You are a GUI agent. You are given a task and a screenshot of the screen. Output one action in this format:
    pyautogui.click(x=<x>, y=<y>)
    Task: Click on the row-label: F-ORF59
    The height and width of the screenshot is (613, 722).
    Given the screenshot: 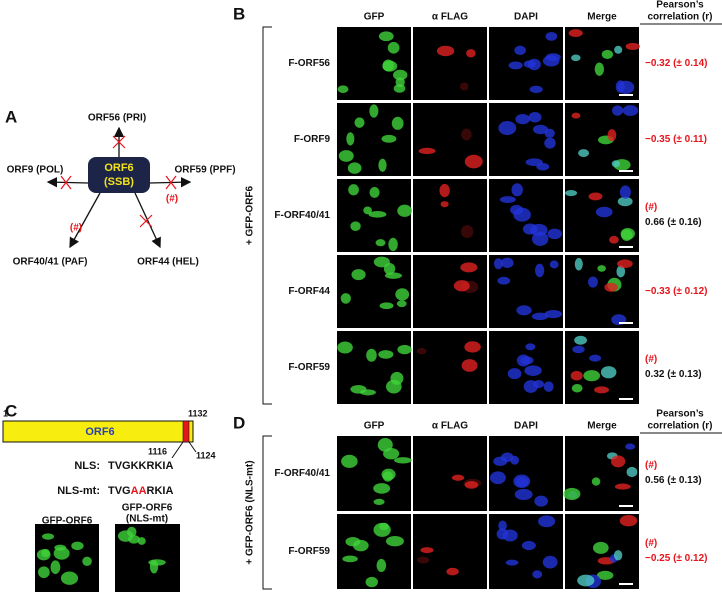 What is the action you would take?
    pyautogui.click(x=309, y=367)
    